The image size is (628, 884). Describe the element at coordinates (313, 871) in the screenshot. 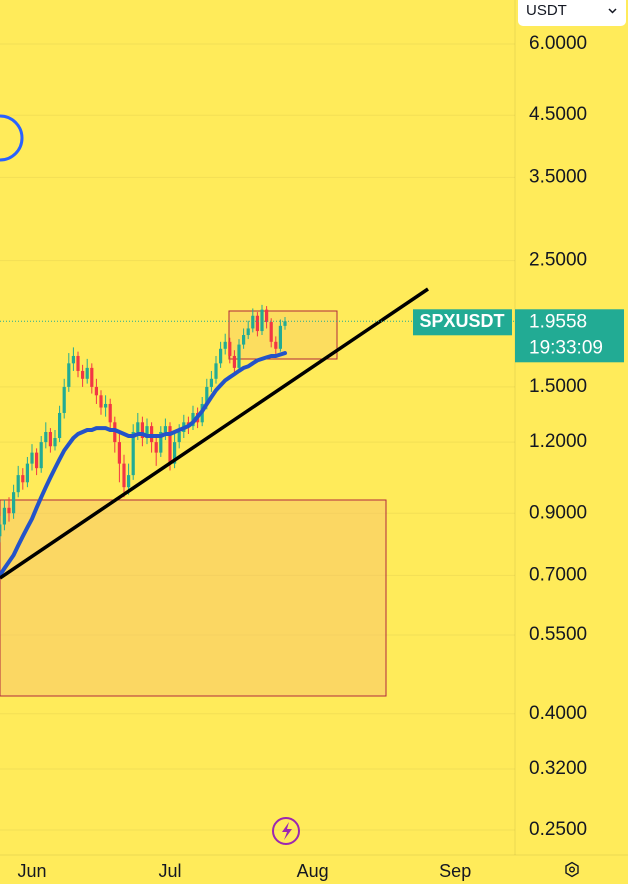

I see `x-tick-label: Aug` at that location.